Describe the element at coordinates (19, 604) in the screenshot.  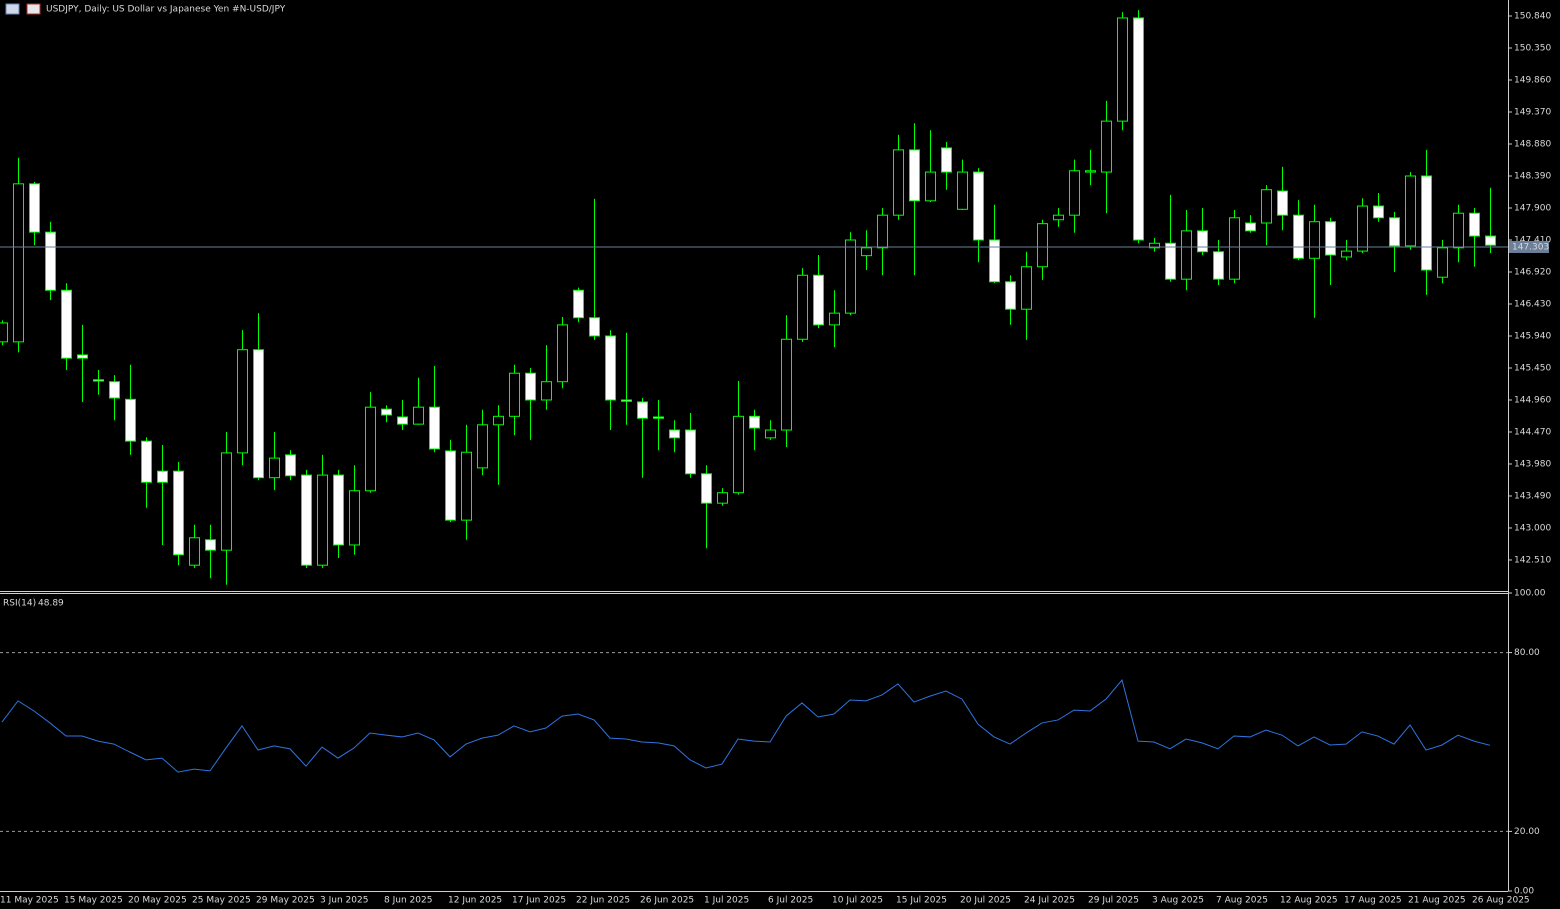
I see `rsi-title: RSI(14)` at that location.